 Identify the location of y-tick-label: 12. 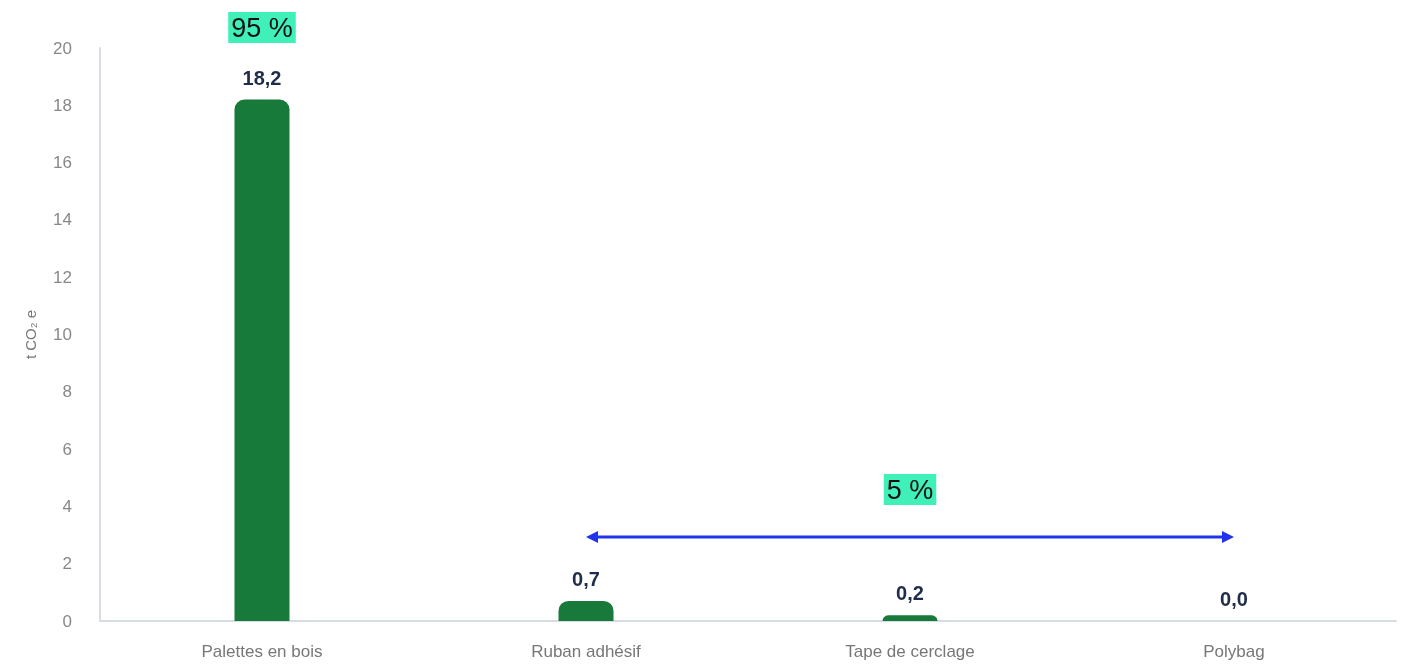
(62, 277).